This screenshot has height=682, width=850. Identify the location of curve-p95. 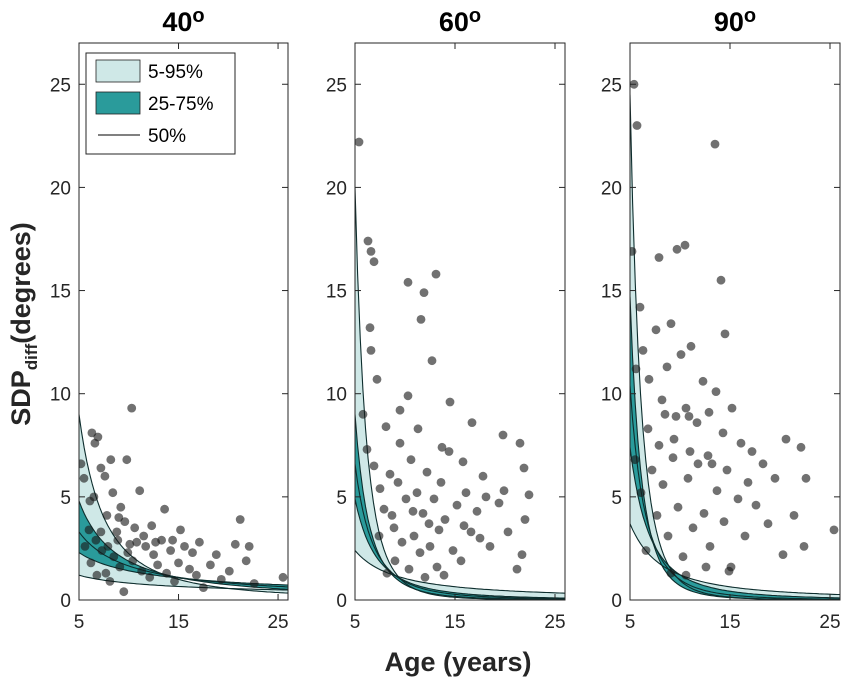
(183, 504).